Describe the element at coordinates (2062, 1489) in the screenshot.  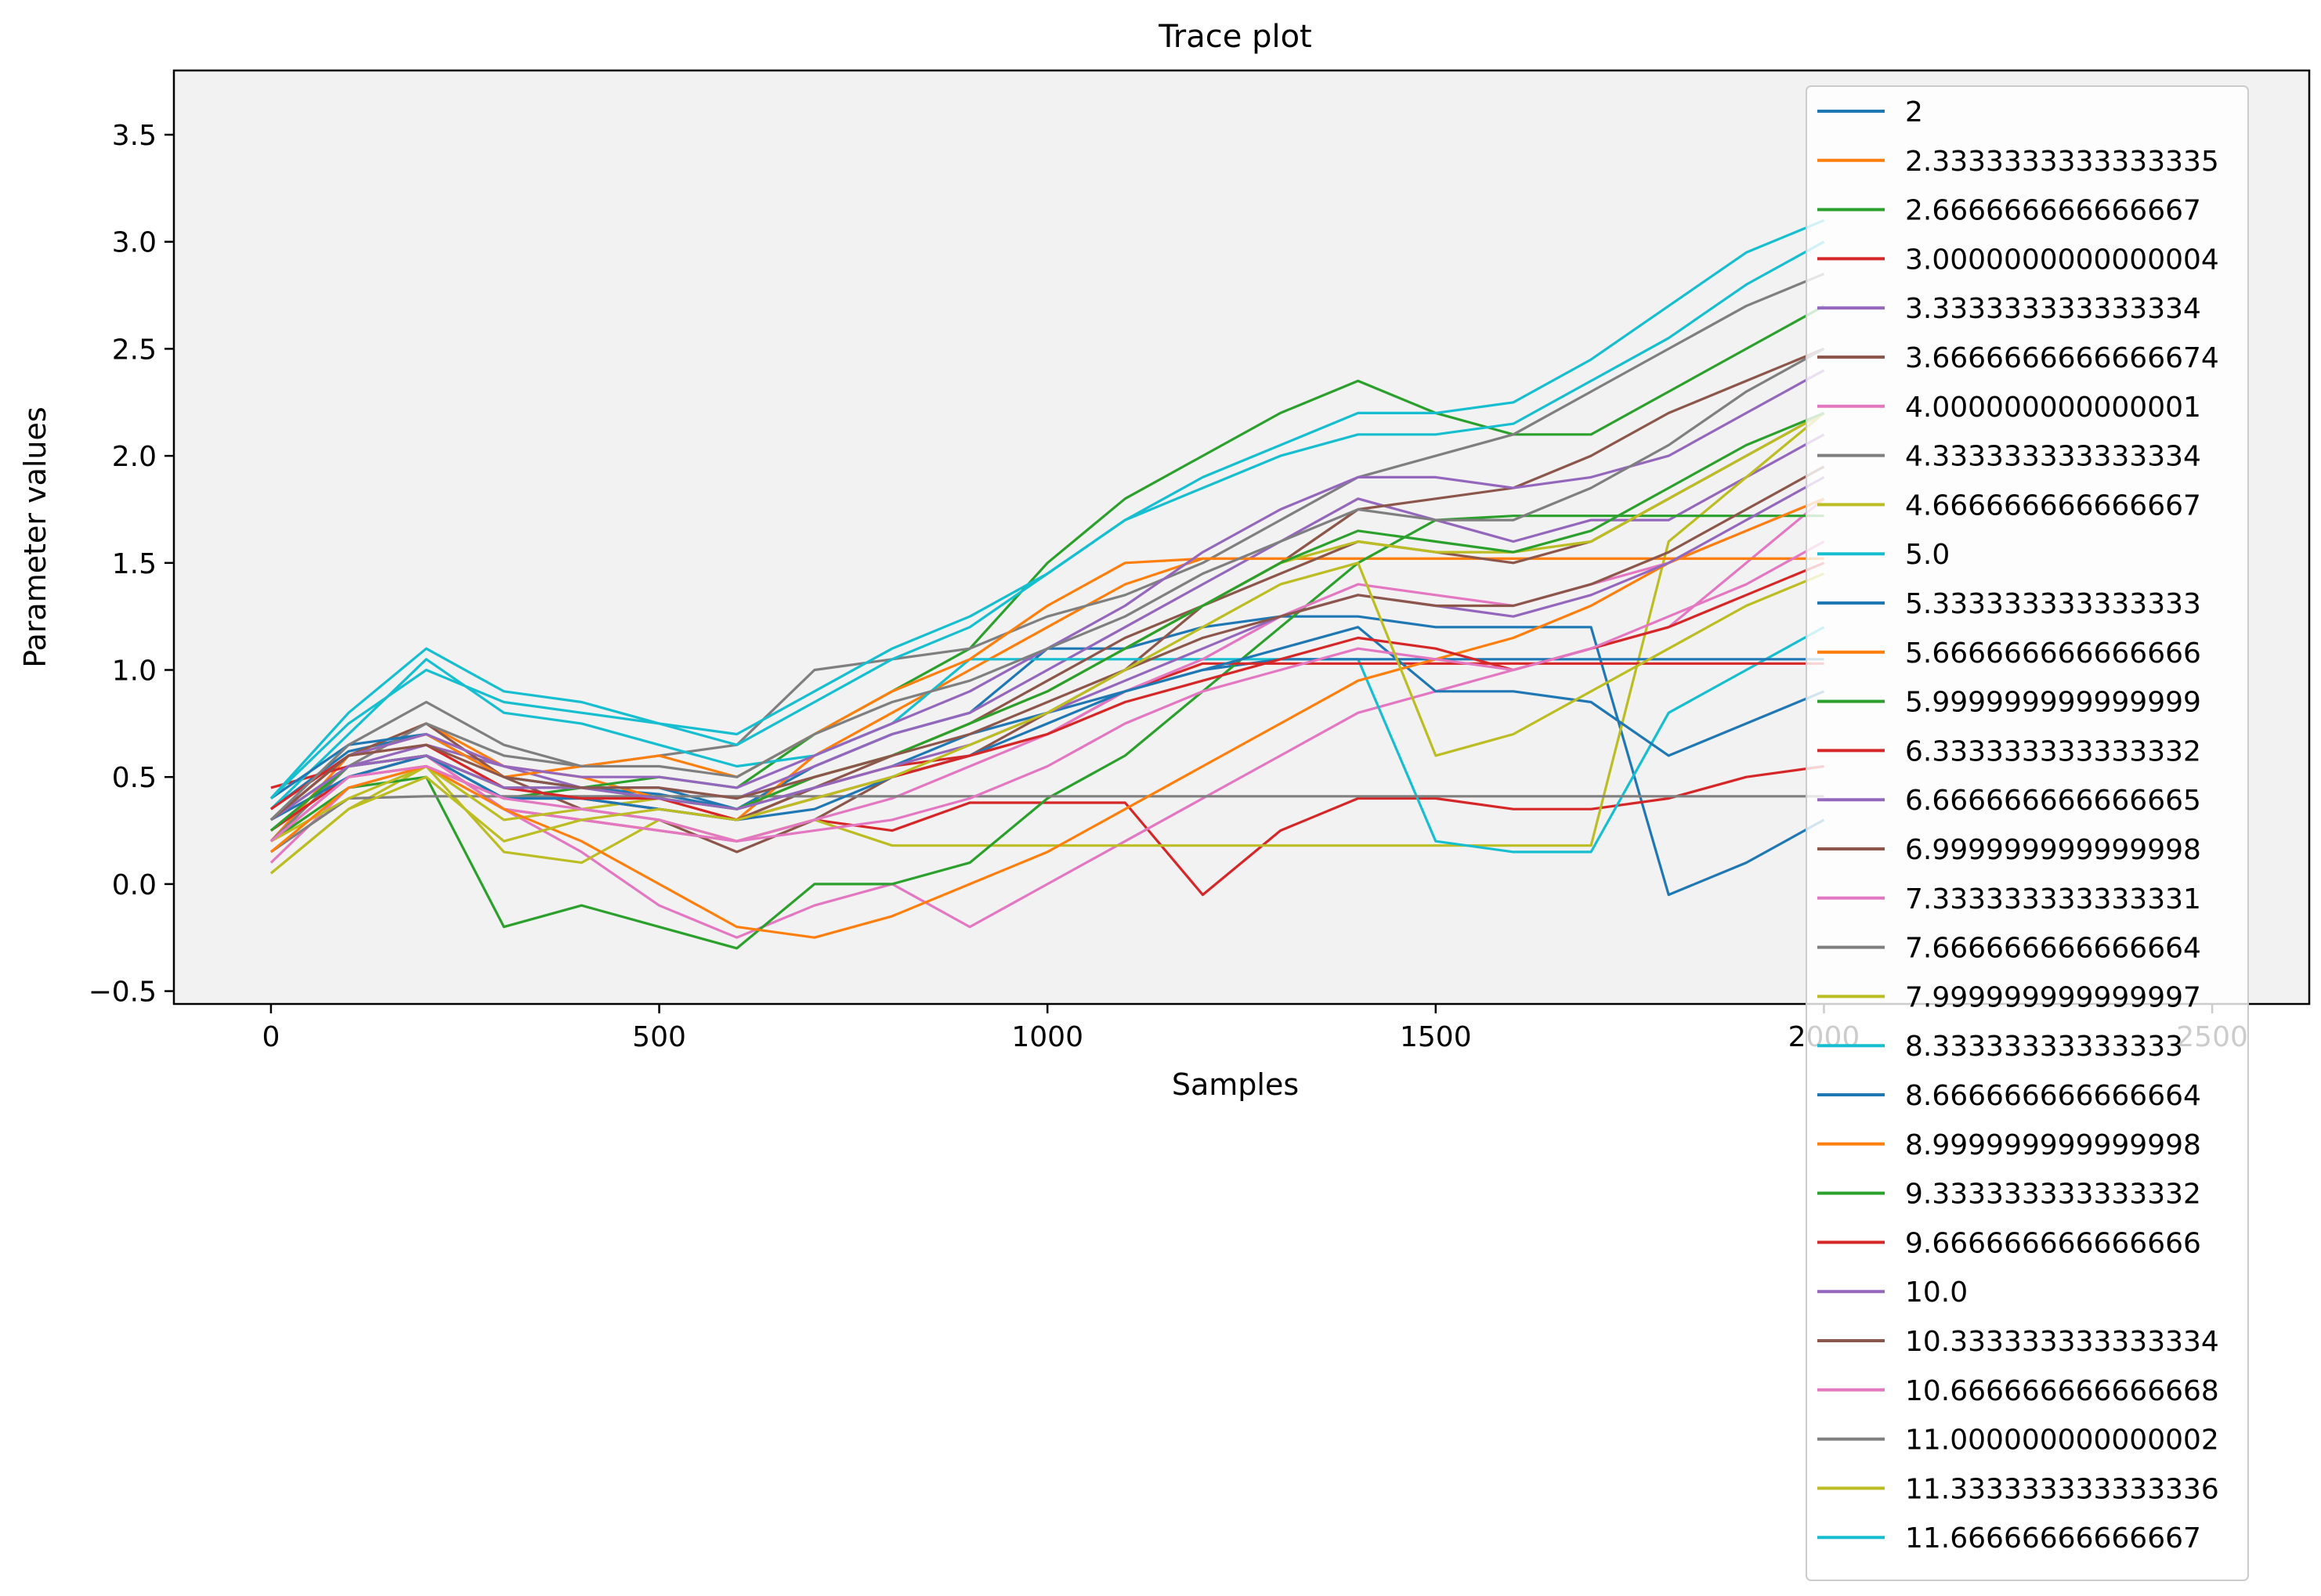
I see `legend-label: 11.333333333333336` at that location.